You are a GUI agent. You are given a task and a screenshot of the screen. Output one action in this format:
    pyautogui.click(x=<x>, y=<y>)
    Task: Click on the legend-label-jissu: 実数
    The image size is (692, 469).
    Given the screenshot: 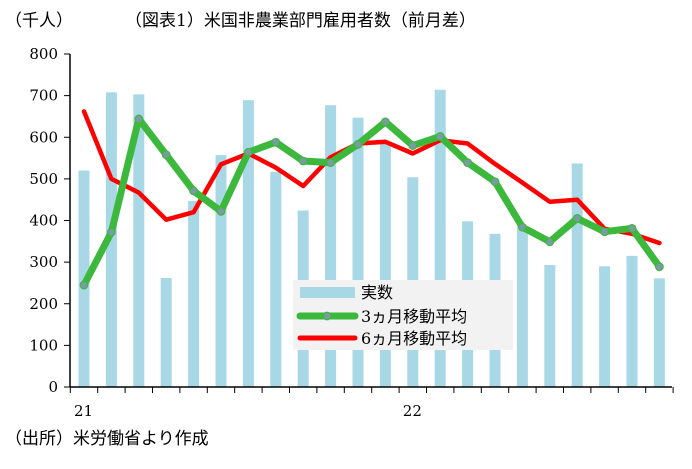 What is the action you would take?
    pyautogui.click(x=377, y=292)
    